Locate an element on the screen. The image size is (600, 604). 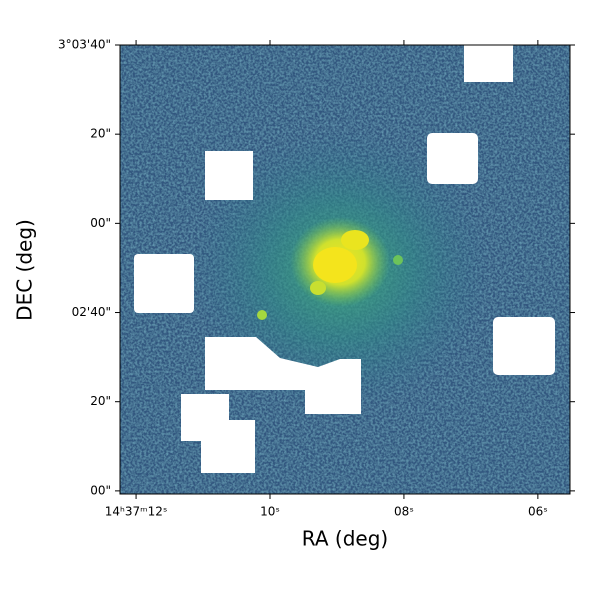
y-tick-label: 3°03'40" is located at coordinates (84, 45).